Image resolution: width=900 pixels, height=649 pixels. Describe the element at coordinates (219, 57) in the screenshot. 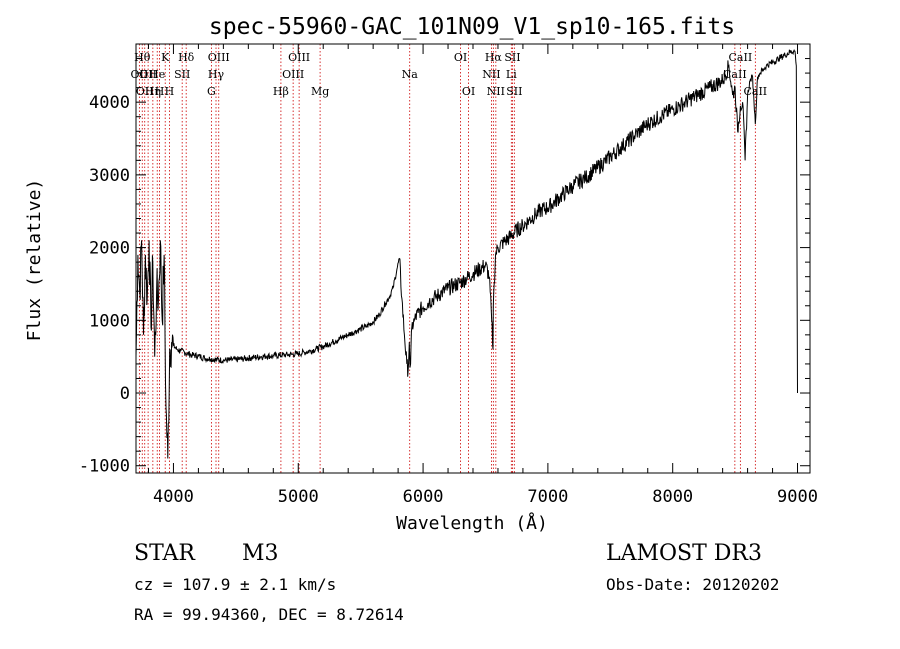

I see `line-marker-label-13: OIII` at that location.